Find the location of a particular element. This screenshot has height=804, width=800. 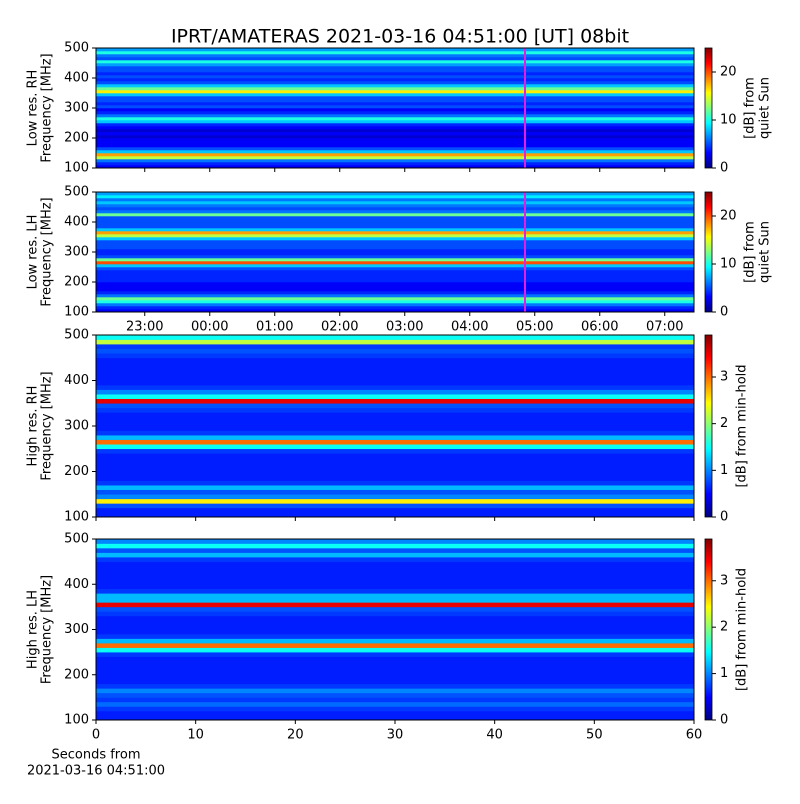

y-axis-label: Frequency [MHz] is located at coordinates (47, 251).